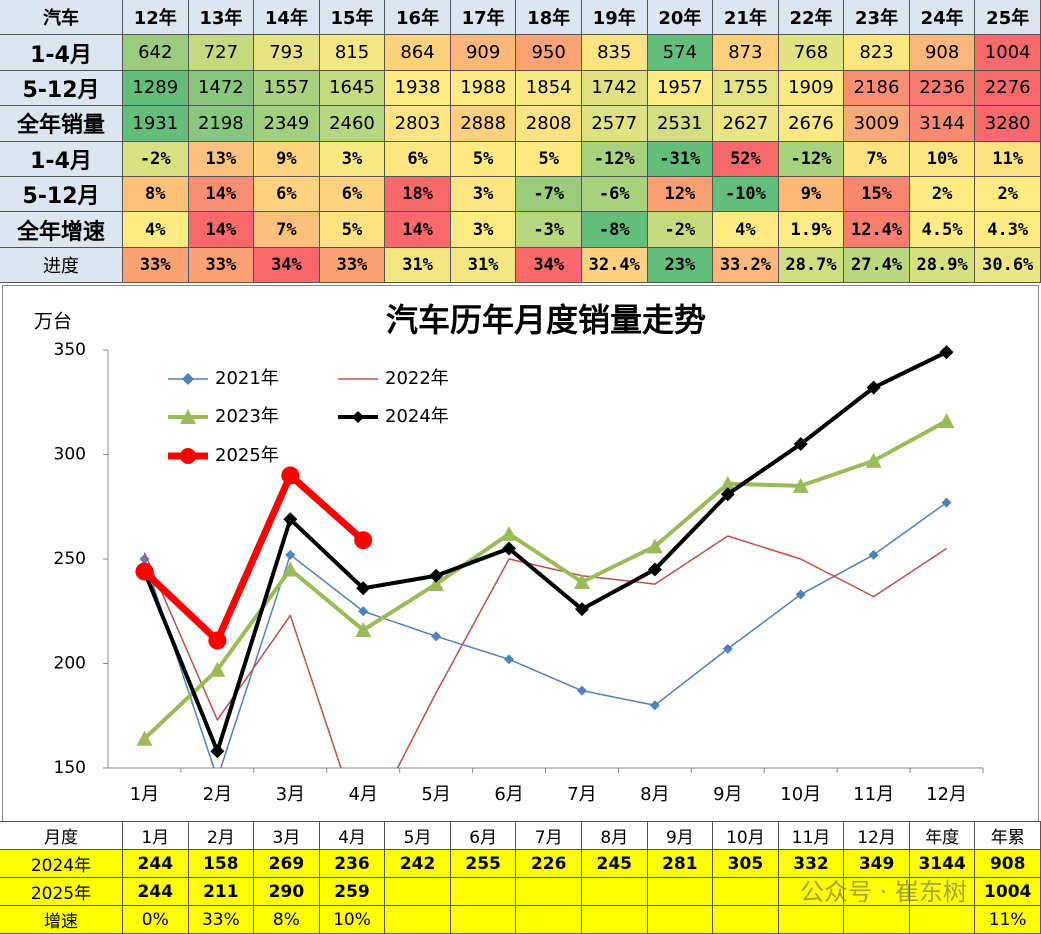  Describe the element at coordinates (188, 379) in the screenshot. I see `legend-marker` at that location.